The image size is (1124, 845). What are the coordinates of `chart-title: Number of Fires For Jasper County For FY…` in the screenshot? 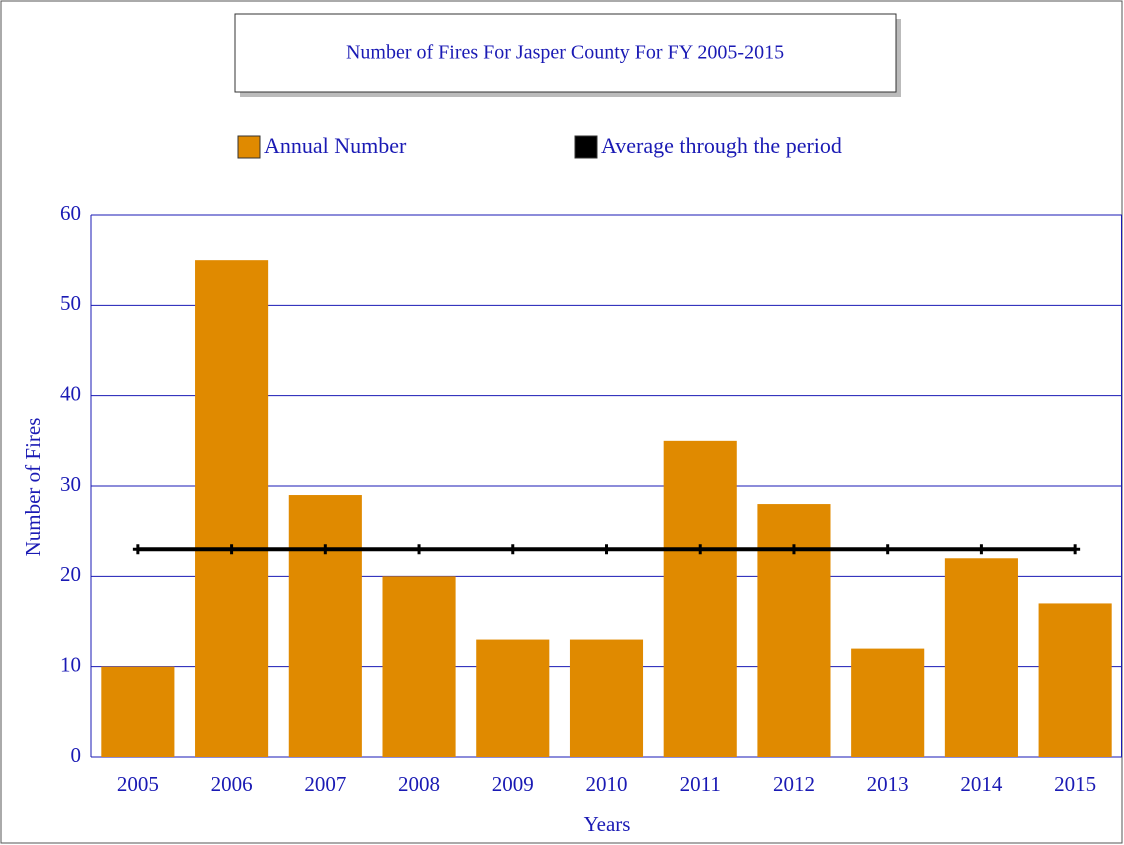 It's located at (565, 53).